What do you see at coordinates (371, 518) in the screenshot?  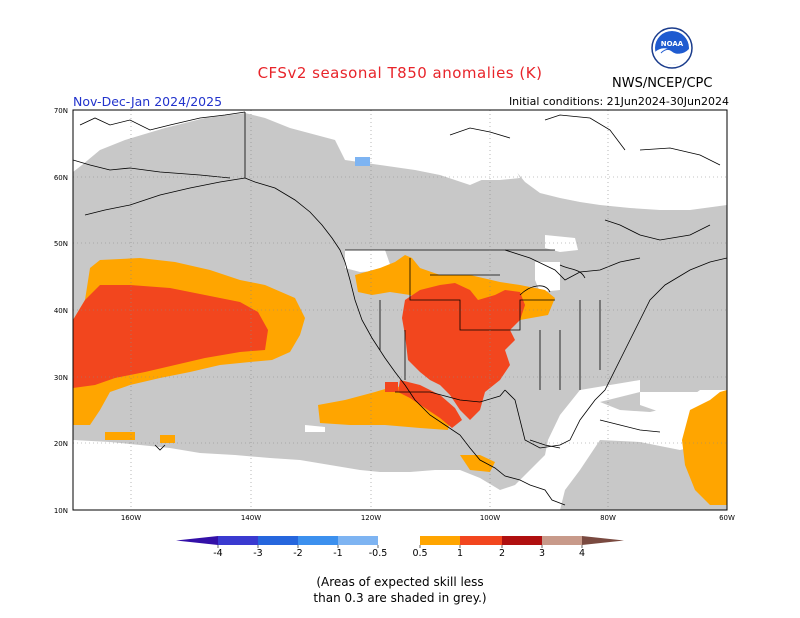 I see `lon-label: 120W` at bounding box center [371, 518].